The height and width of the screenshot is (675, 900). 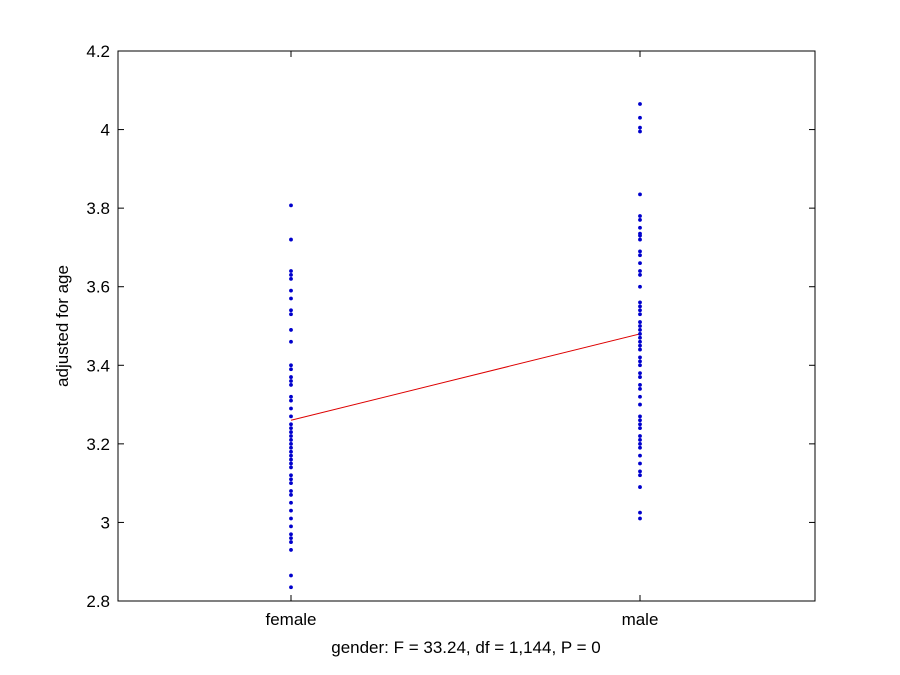 I want to click on y-tick-label: 4, so click(x=105, y=130).